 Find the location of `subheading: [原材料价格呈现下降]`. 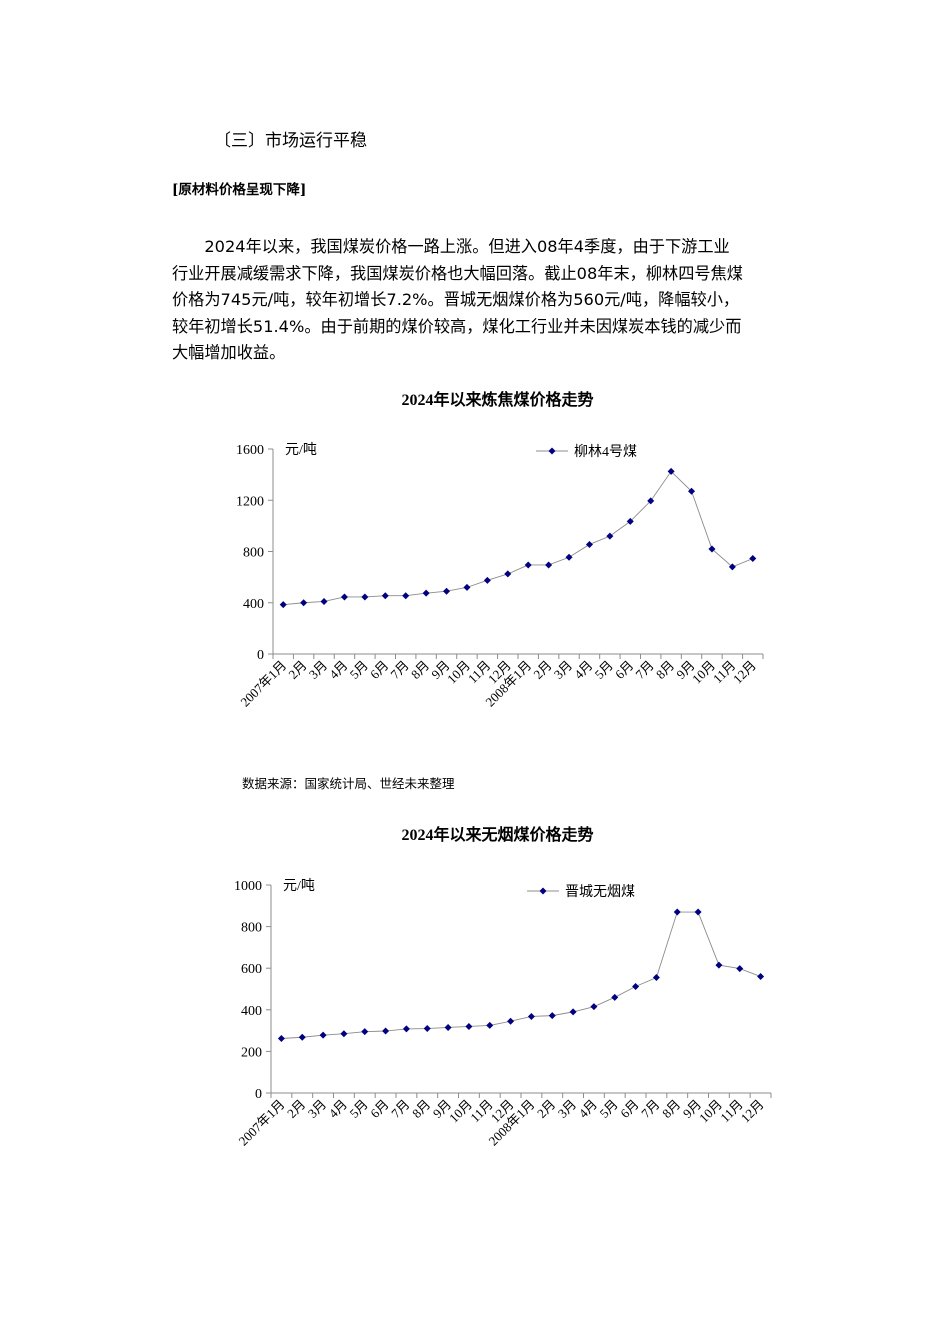

subheading: [原材料价格呈现下降] is located at coordinates (239, 190).